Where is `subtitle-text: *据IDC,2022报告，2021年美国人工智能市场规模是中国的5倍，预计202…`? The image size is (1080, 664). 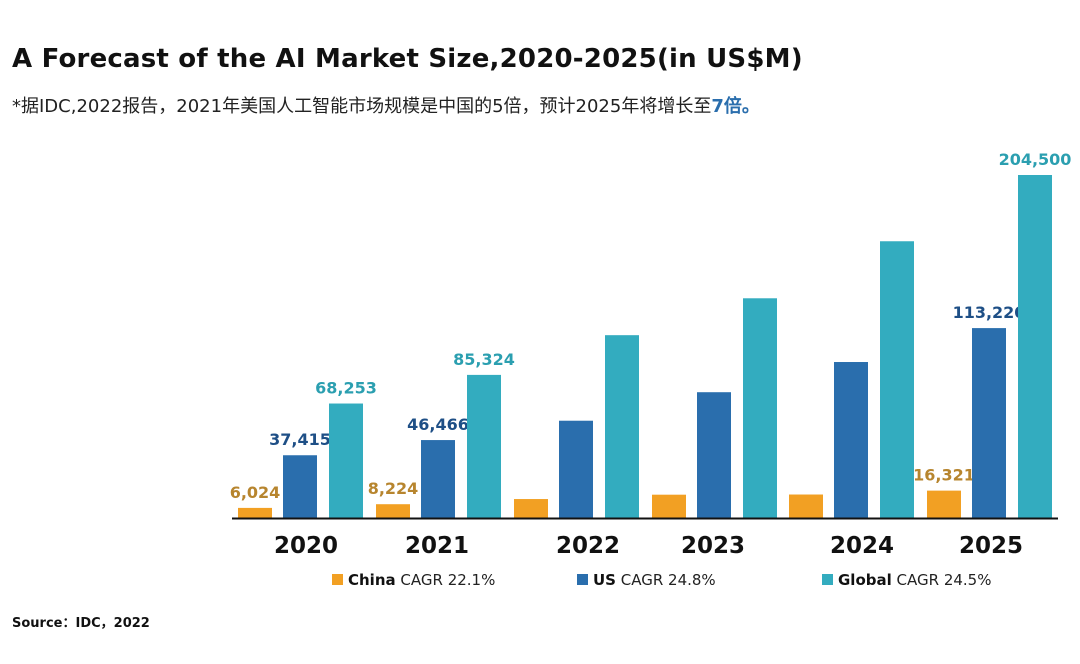
subtitle-text: *据IDC,2022报告，2021年美国人工智能市场规模是中国的5倍，预计202… is located at coordinates (362, 106).